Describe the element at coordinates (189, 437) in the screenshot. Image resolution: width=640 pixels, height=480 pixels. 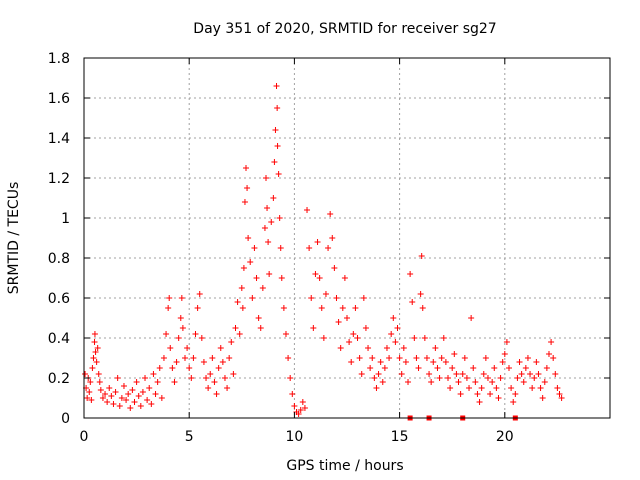
I see `x-tick-label: 5` at that location.